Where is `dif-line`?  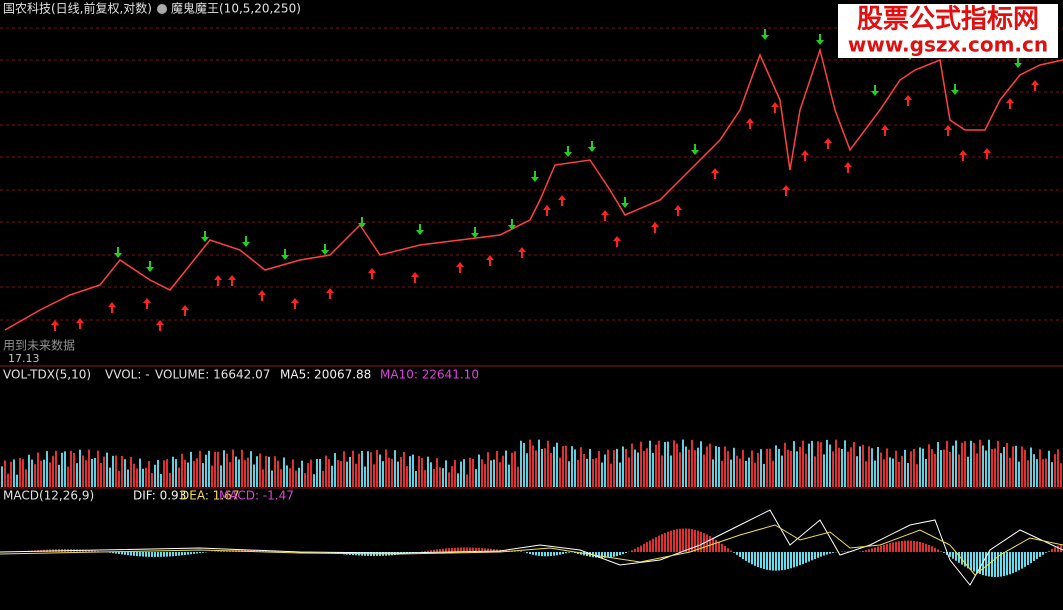 dif-line is located at coordinates (531, 547).